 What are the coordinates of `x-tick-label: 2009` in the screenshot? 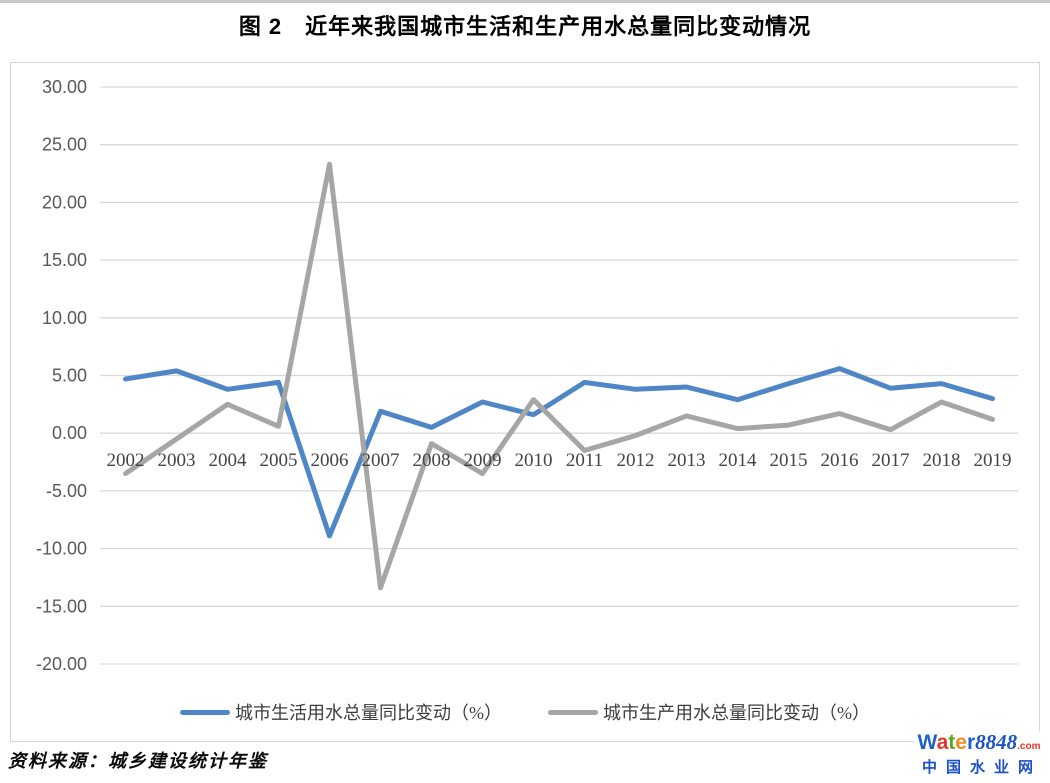 It's located at (483, 460).